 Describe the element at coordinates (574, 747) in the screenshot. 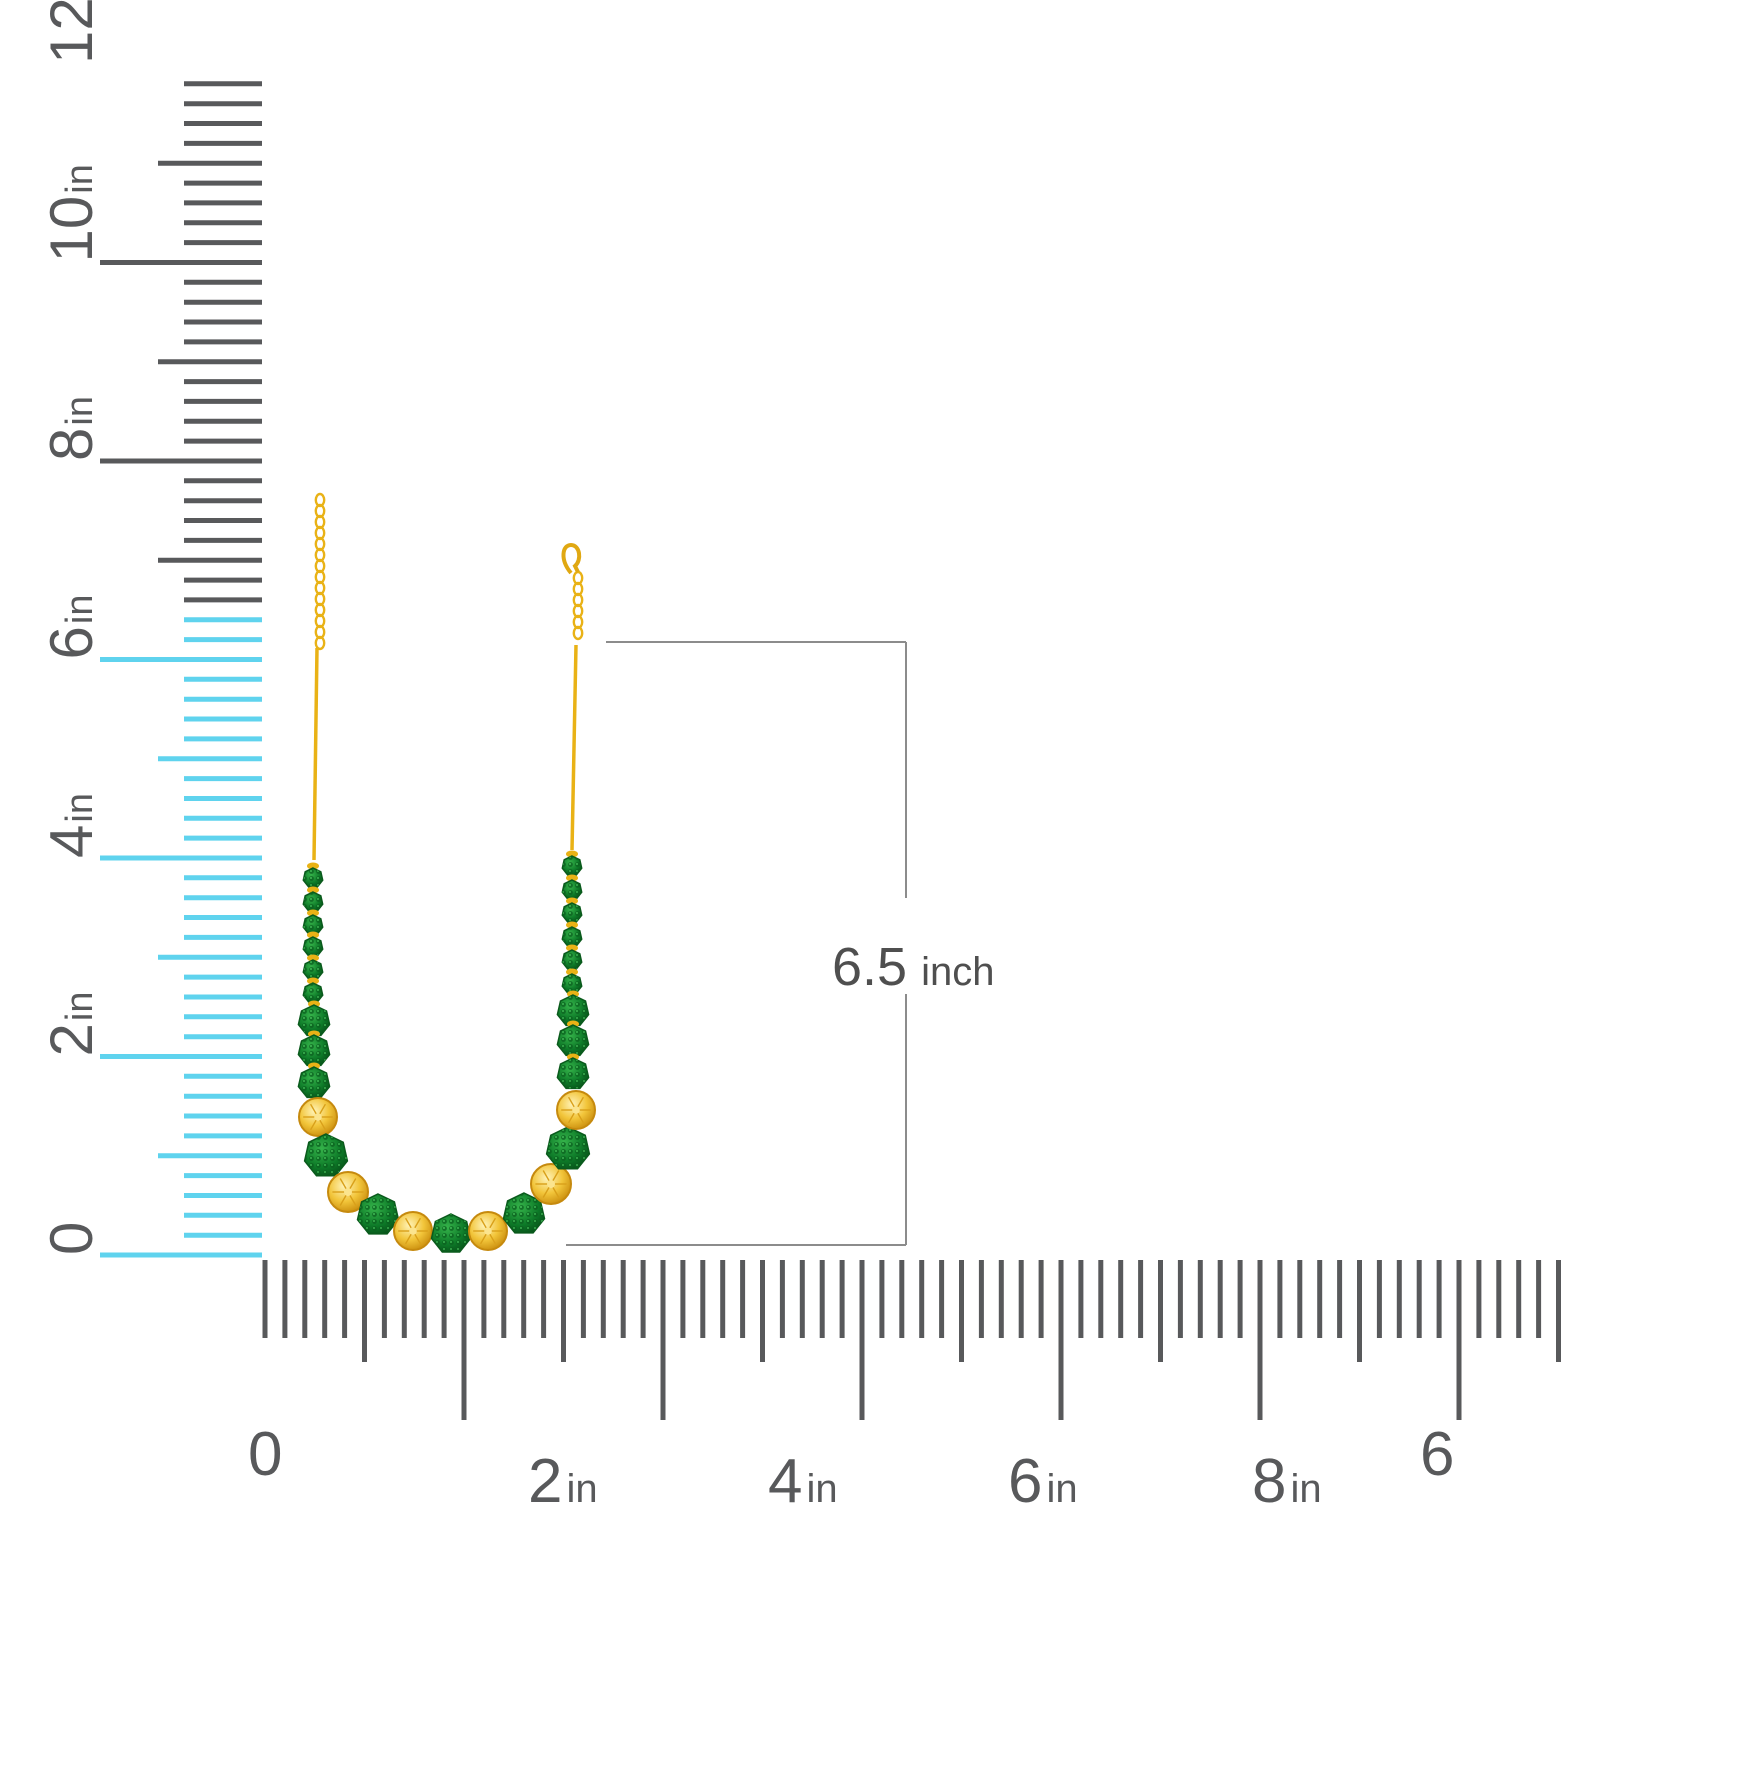

I see `right-chain` at that location.